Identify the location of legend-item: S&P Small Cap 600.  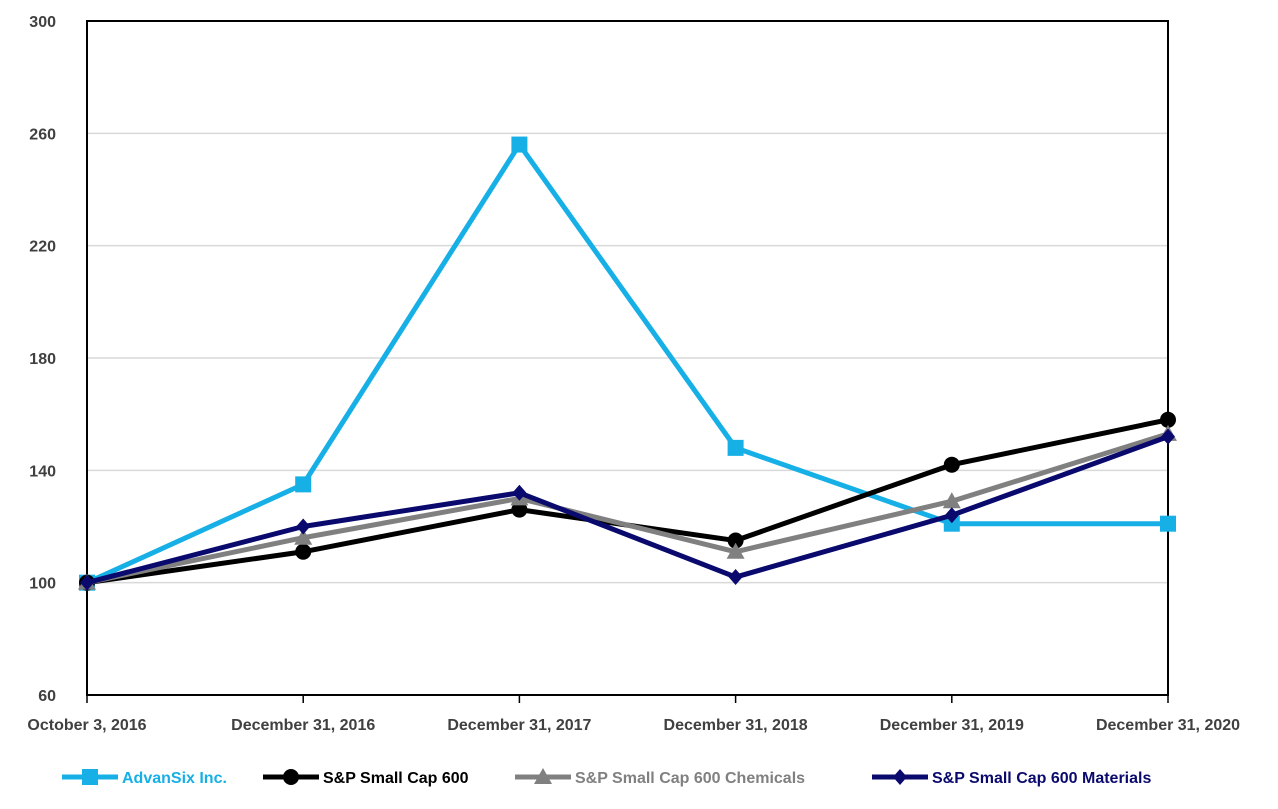
(366, 778).